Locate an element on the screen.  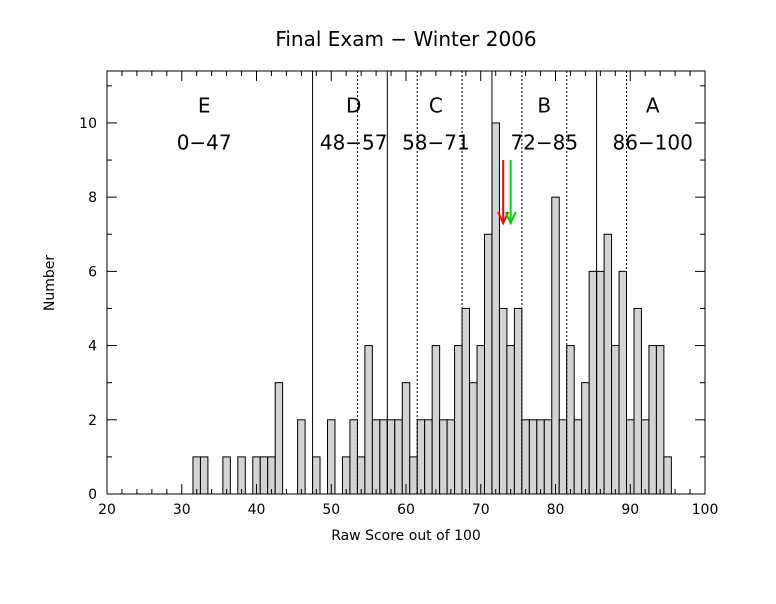
grade-letter: C is located at coordinates (436, 105).